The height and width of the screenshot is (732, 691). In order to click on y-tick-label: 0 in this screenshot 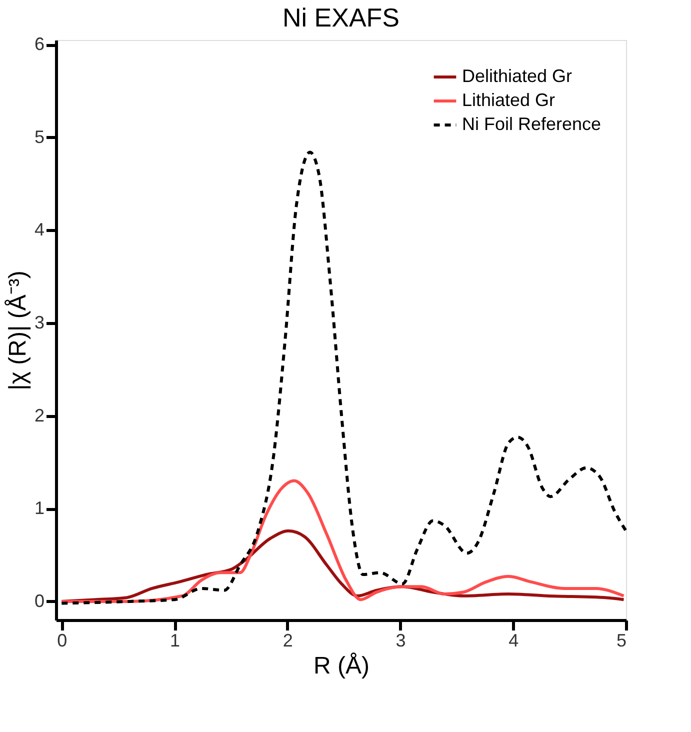, I will do `click(39, 600)`.